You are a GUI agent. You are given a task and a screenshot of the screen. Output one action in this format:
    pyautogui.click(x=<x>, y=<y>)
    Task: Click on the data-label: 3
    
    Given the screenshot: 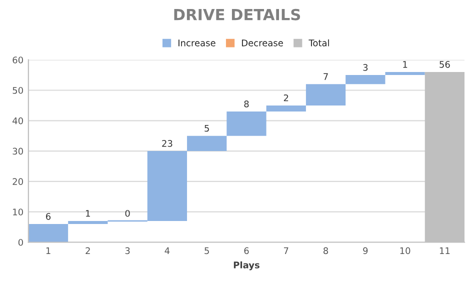 What is the action you would take?
    pyautogui.click(x=365, y=67)
    